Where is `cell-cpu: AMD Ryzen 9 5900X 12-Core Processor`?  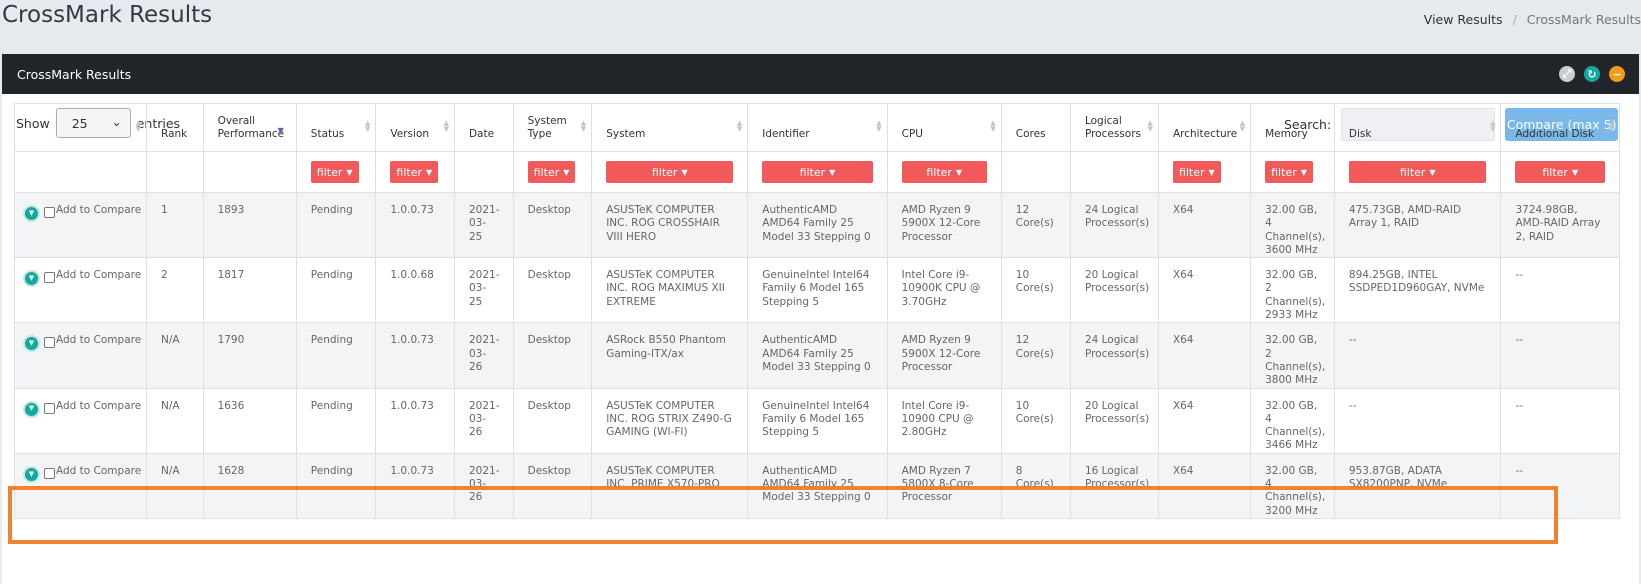 cell-cpu: AMD Ryzen 9 5900X 12-Core Processor is located at coordinates (944, 225).